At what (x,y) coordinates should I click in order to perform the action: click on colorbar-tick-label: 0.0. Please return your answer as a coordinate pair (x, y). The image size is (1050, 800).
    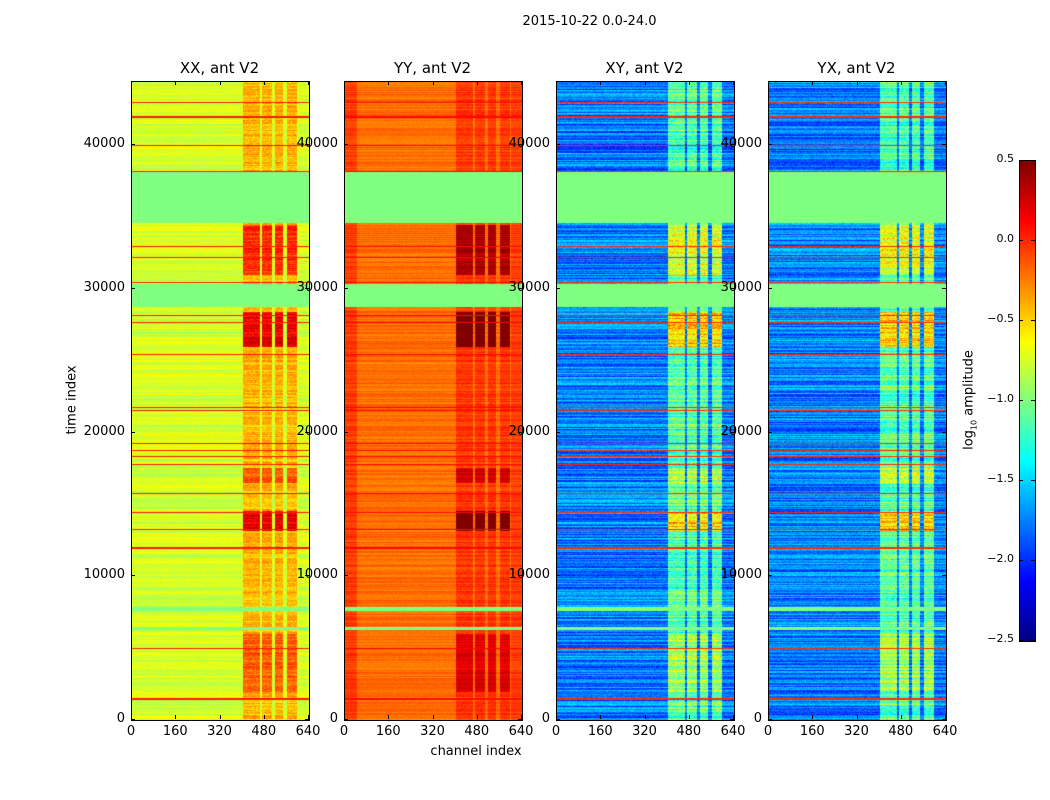
    Looking at the image, I should click on (1005, 238).